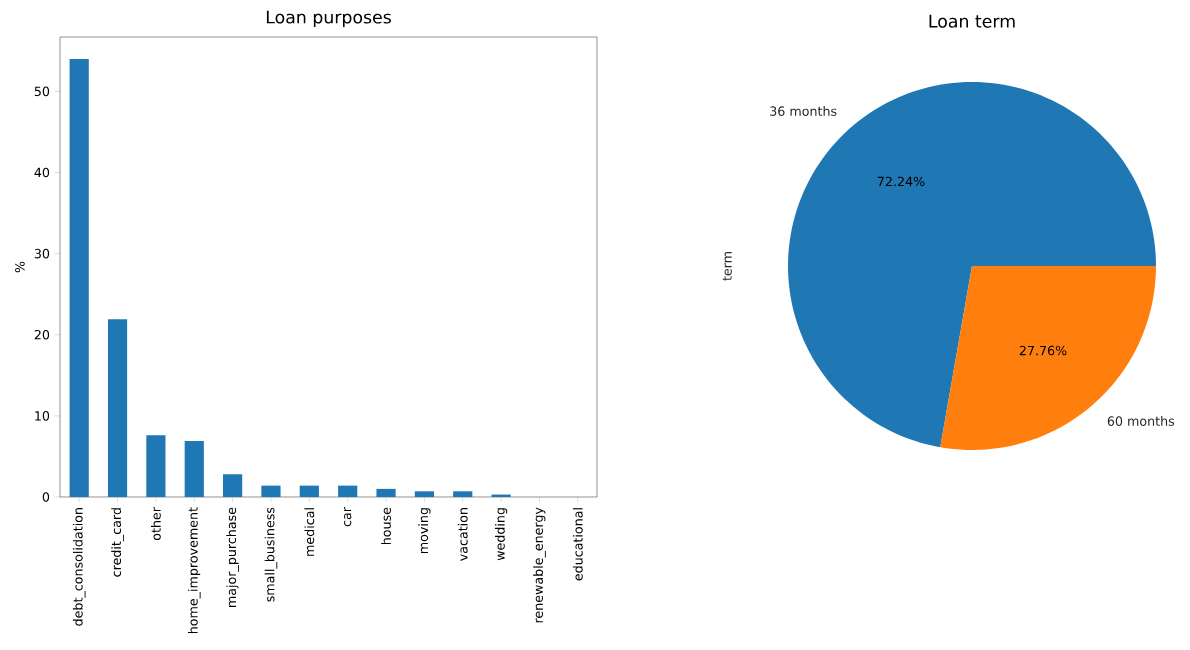  What do you see at coordinates (803, 111) in the screenshot?
I see `slice-label: 36 months` at bounding box center [803, 111].